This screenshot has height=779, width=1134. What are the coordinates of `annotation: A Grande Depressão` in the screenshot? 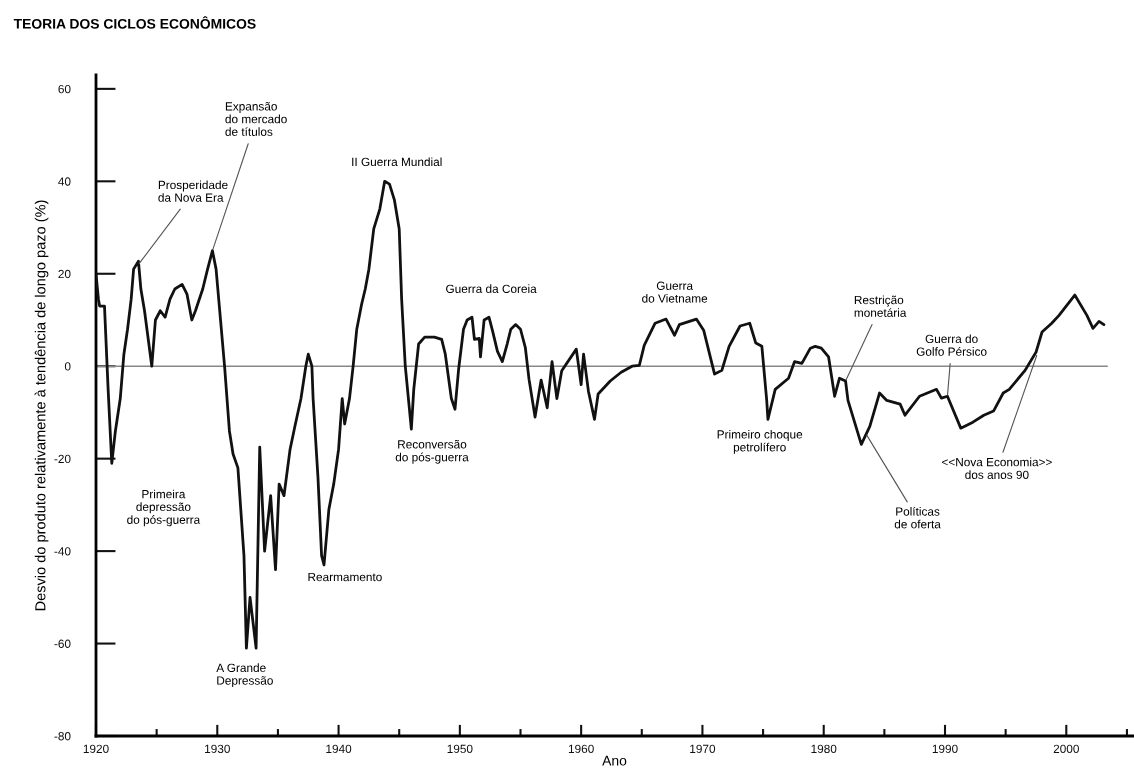 It's located at (244, 675).